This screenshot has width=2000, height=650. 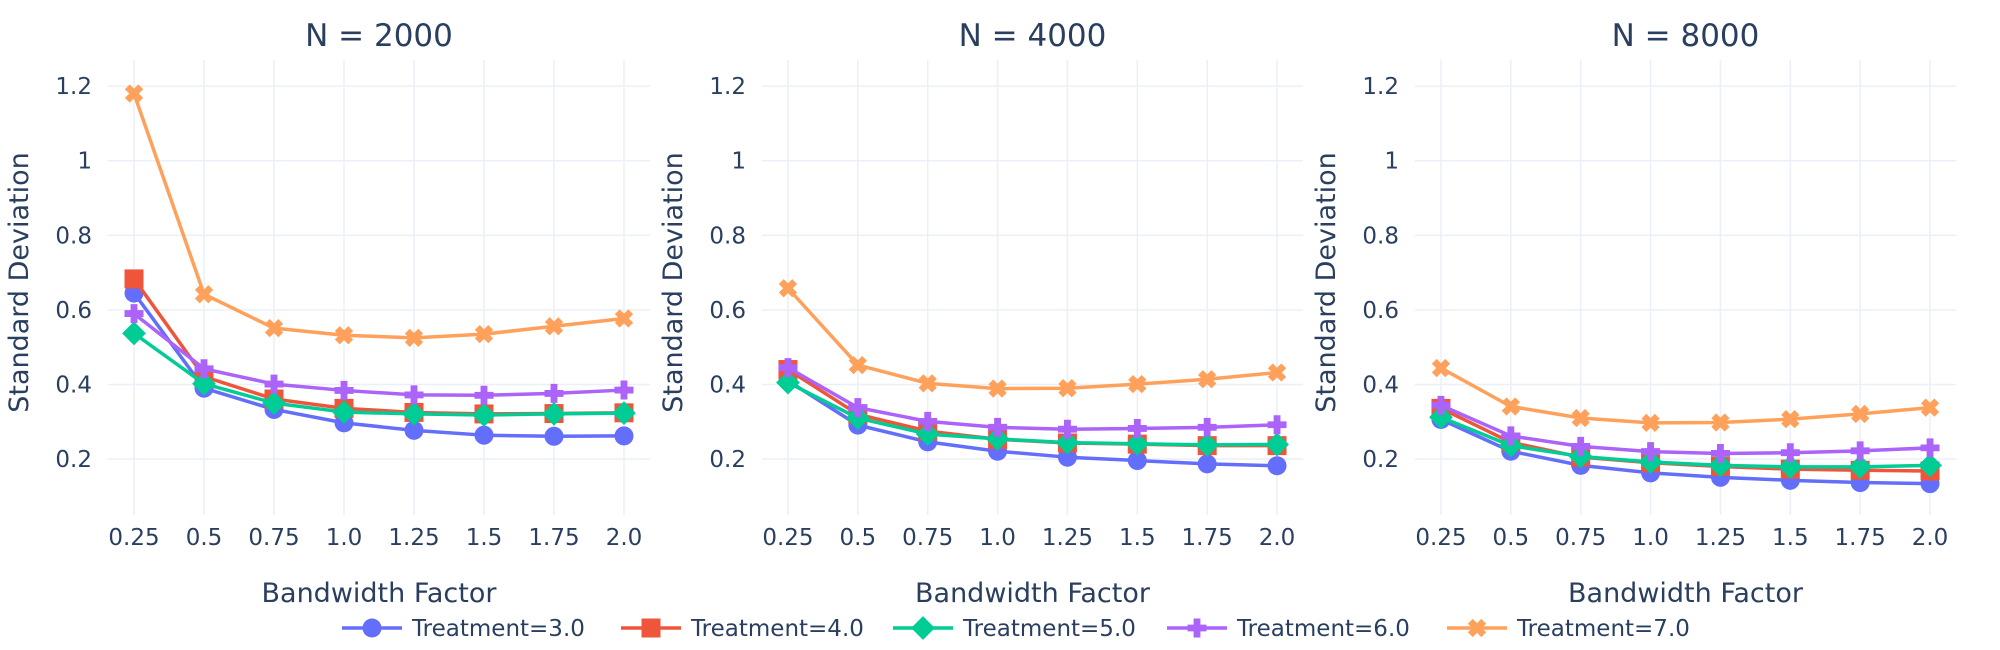 I want to click on legend-item-treatment-7-0: Treatment=7.0, so click(x=1568, y=628).